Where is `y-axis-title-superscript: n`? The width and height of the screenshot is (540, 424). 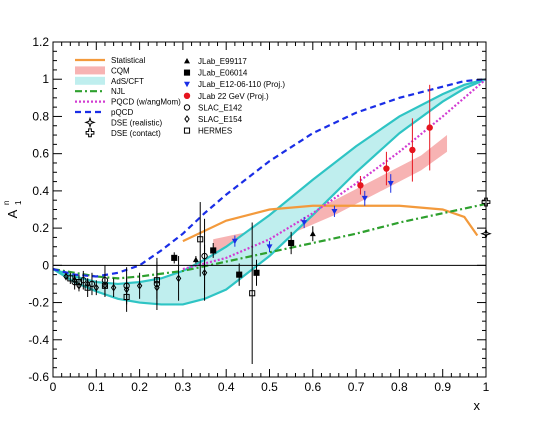 y-axis-title-superscript: n is located at coordinates (6, 203).